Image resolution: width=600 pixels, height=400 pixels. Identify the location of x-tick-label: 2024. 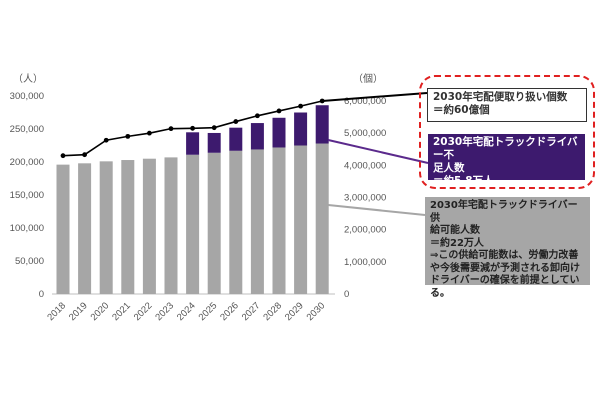
(186, 311).